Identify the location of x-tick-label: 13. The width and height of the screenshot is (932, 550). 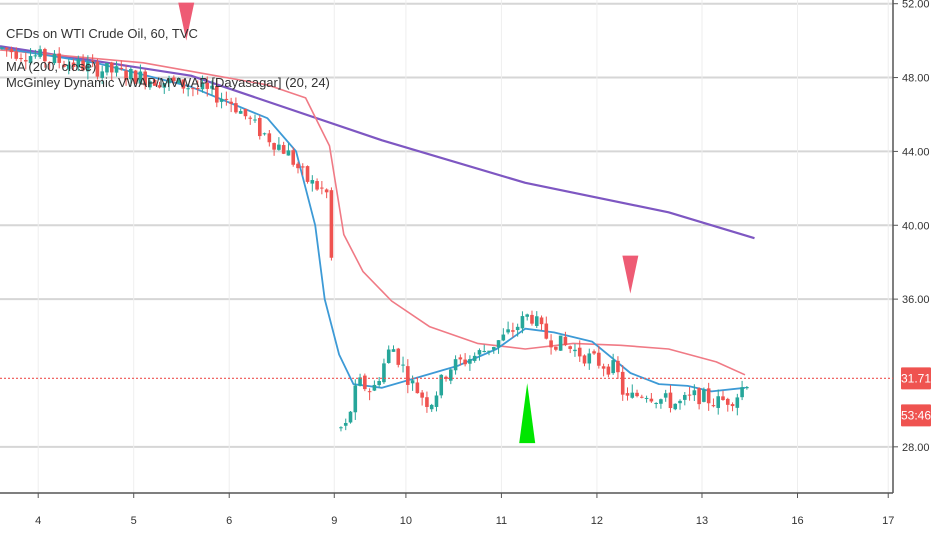
(702, 521).